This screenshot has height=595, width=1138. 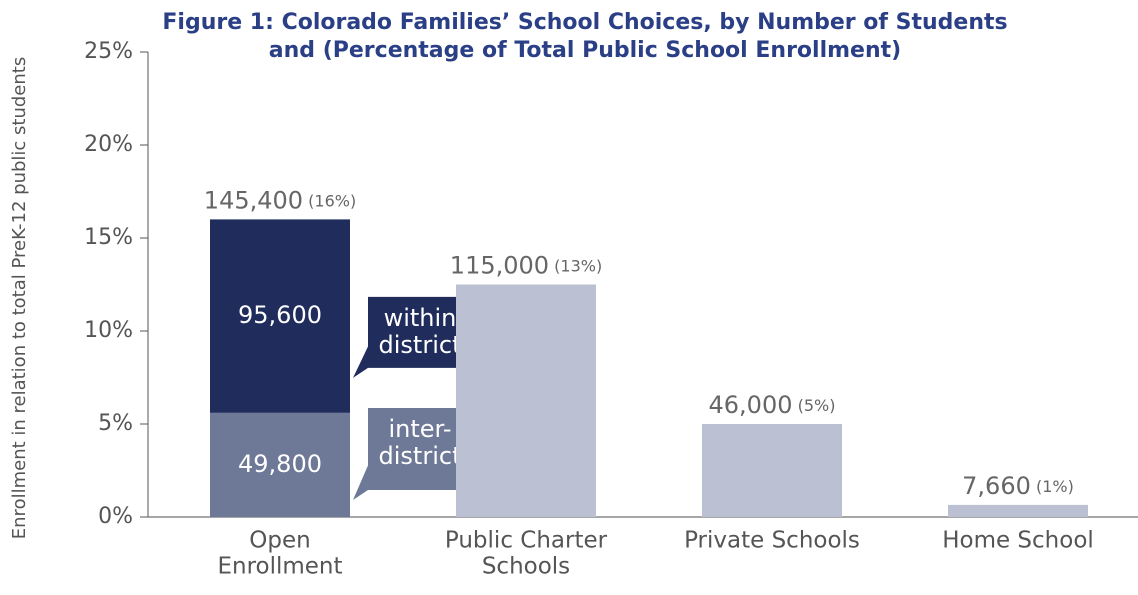 What do you see at coordinates (108, 51) in the screenshot?
I see `y-tick-label: 25%` at bounding box center [108, 51].